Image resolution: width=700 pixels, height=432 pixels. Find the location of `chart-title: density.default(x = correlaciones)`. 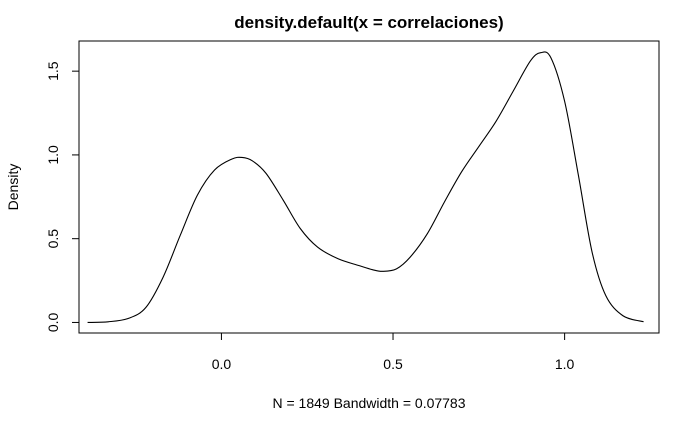

chart-title: density.default(x = correlaciones) is located at coordinates (368, 22).